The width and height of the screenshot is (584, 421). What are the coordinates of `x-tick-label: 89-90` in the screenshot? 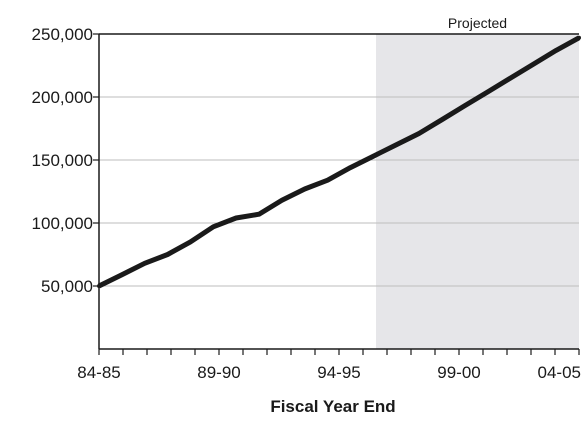 It's located at (218, 372).